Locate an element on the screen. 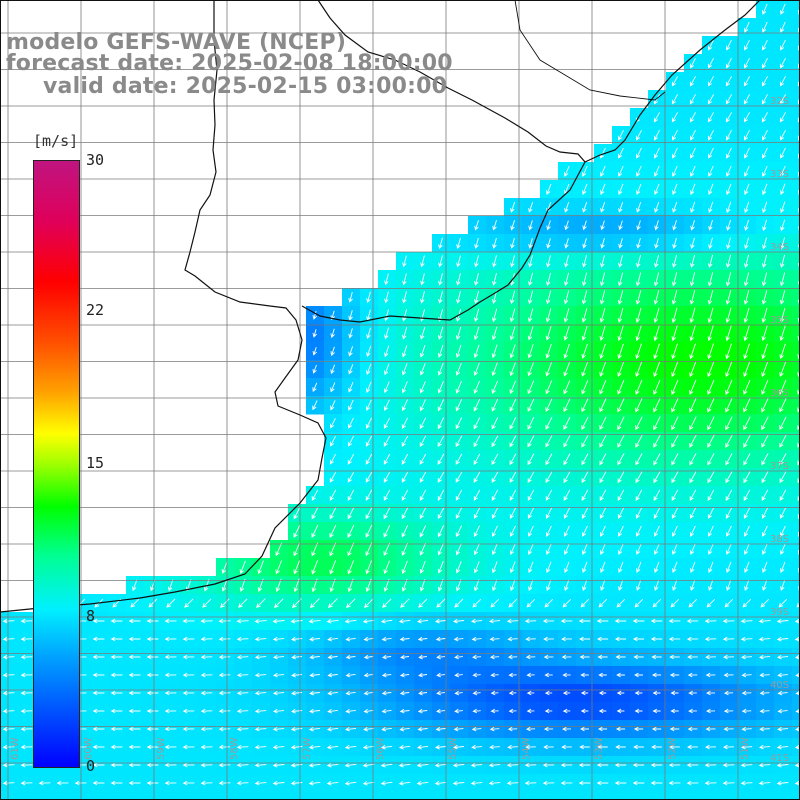 This screenshot has width=800, height=800. forecast-date: forecast date: 2025-02-08 18:00:00 is located at coordinates (229, 63).